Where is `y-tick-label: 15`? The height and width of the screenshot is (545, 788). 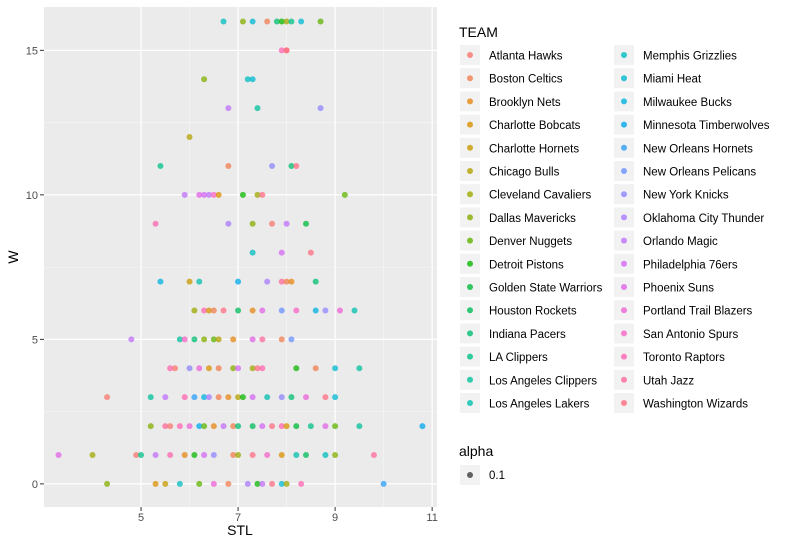
y-tick-label: 15 is located at coordinates (32, 51).